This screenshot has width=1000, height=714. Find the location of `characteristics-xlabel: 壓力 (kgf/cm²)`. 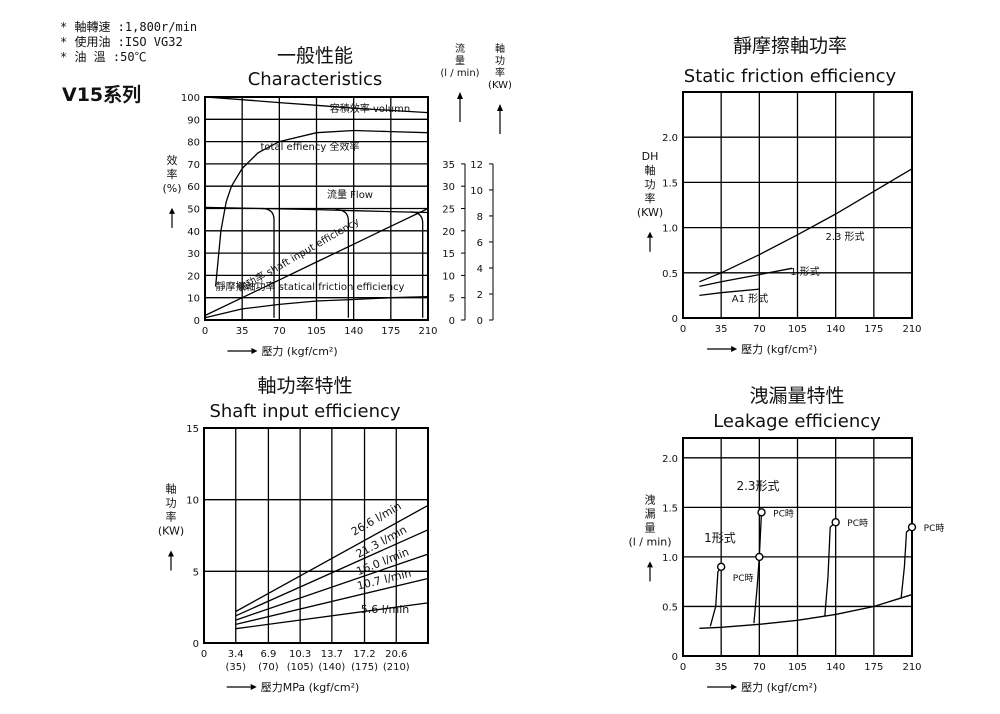

characteristics-xlabel: 壓力 (kgf/cm²) is located at coordinates (299, 351).